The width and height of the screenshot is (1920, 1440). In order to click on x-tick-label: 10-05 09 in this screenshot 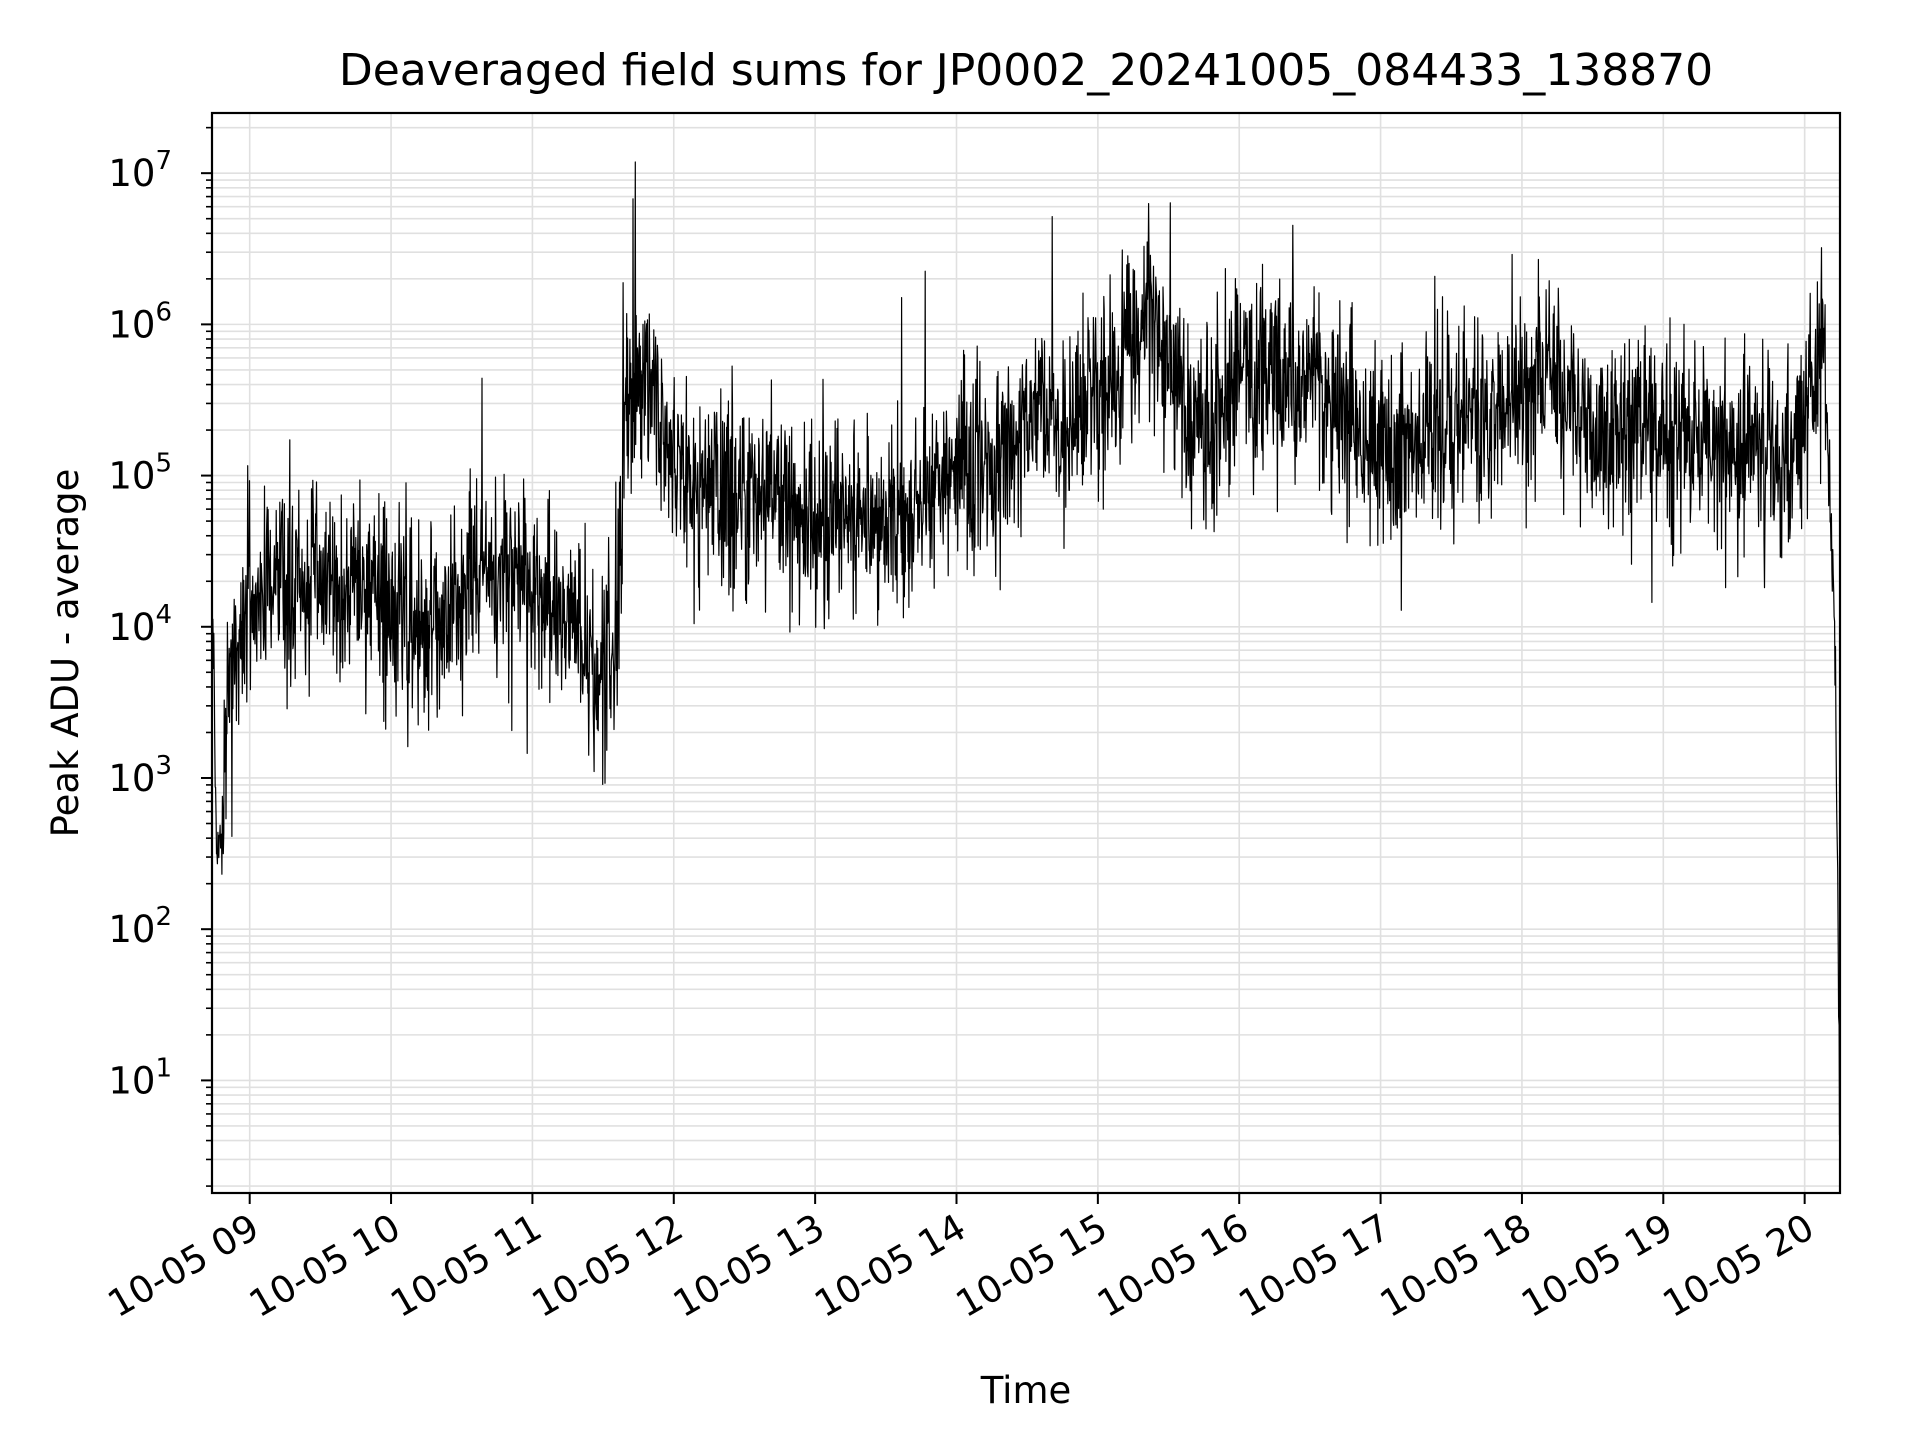, I will do `click(184, 1266)`.